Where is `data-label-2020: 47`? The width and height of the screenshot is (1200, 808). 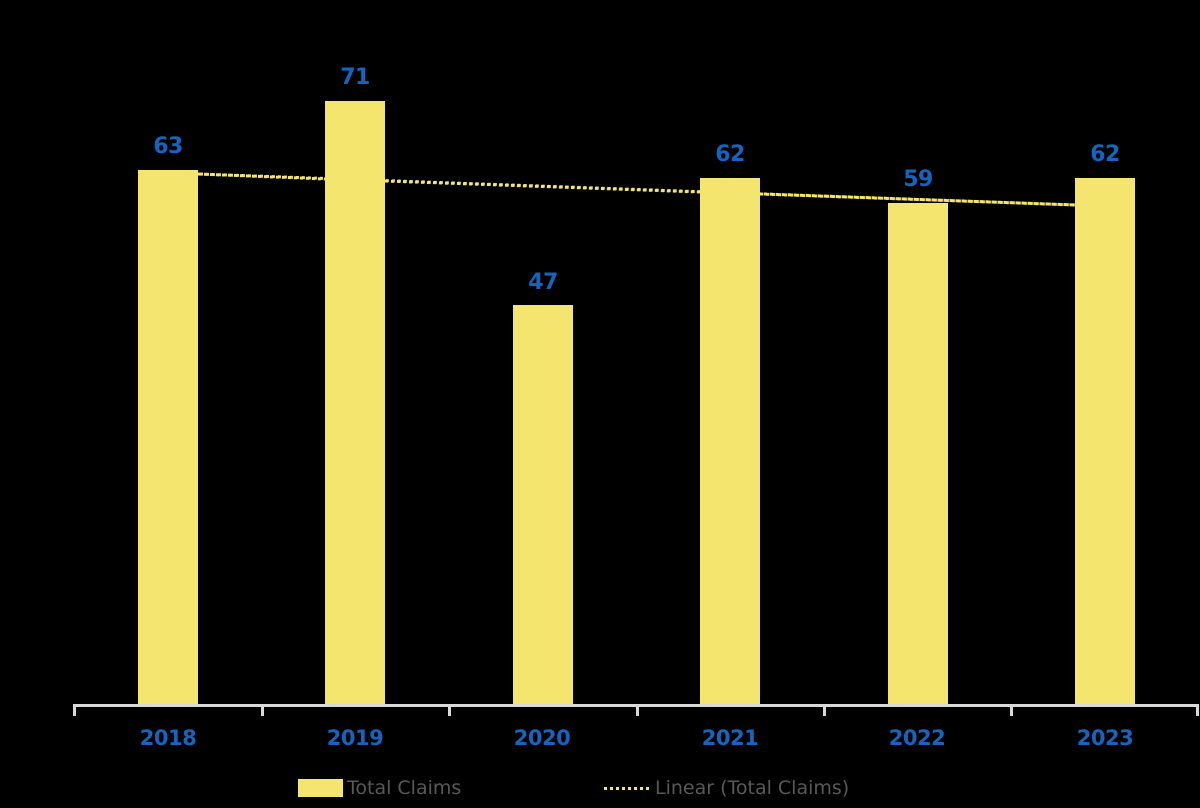 data-label-2020: 47 is located at coordinates (543, 282).